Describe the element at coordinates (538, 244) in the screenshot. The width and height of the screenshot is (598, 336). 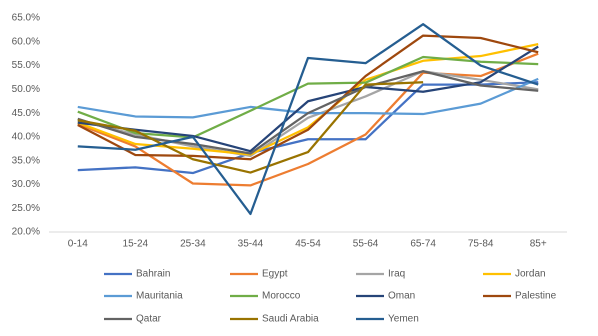
I see `x-tick-label: 85+` at that location.